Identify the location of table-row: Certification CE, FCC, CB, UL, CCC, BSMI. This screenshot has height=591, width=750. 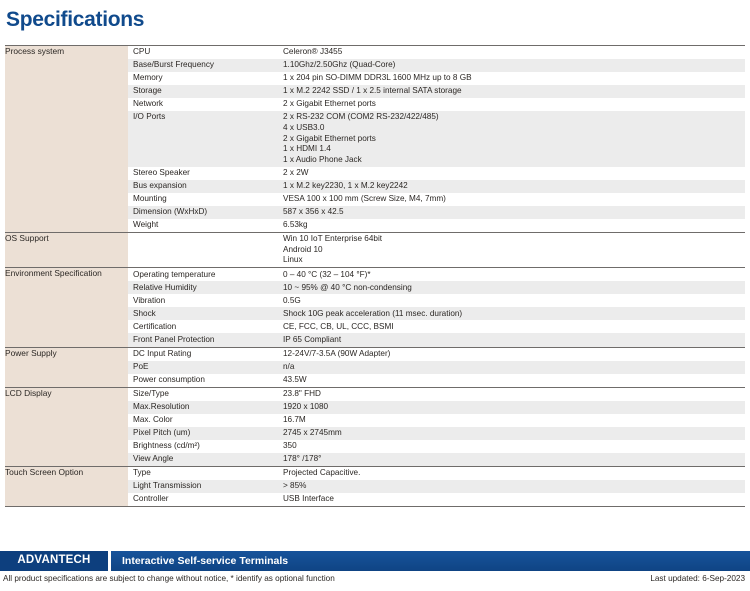
(436, 327).